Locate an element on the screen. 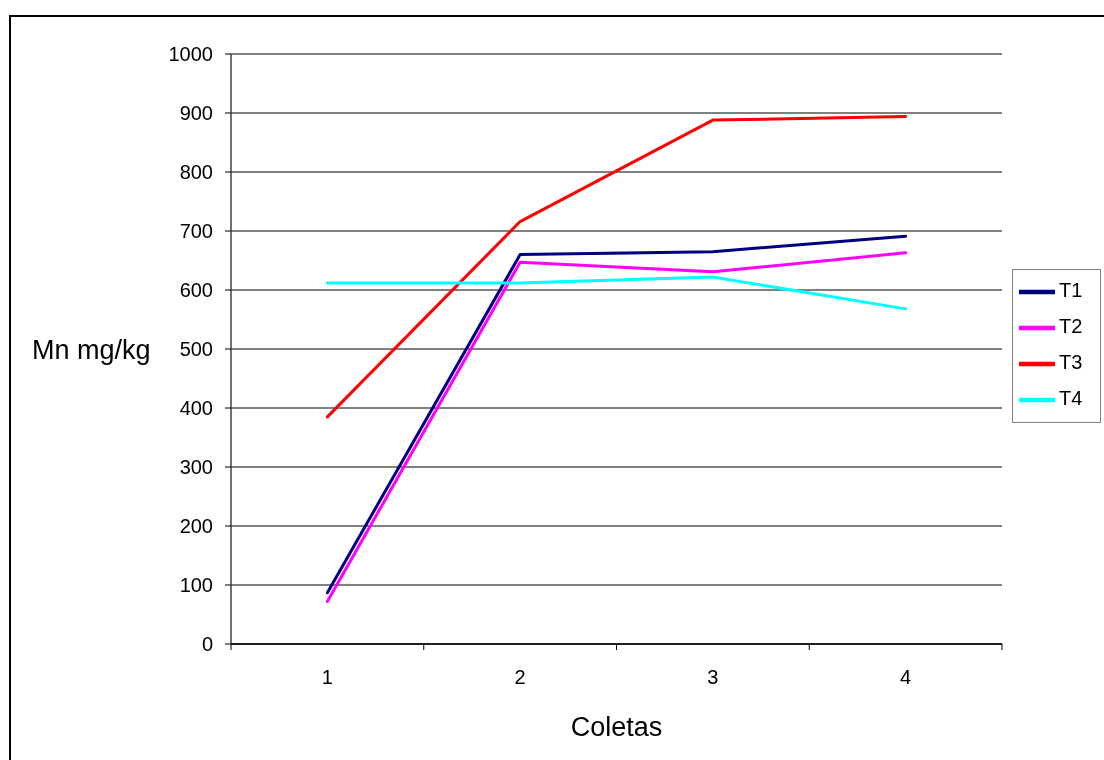 Image resolution: width=1104 pixels, height=760 pixels. y-tick-label: 300 is located at coordinates (196, 467).